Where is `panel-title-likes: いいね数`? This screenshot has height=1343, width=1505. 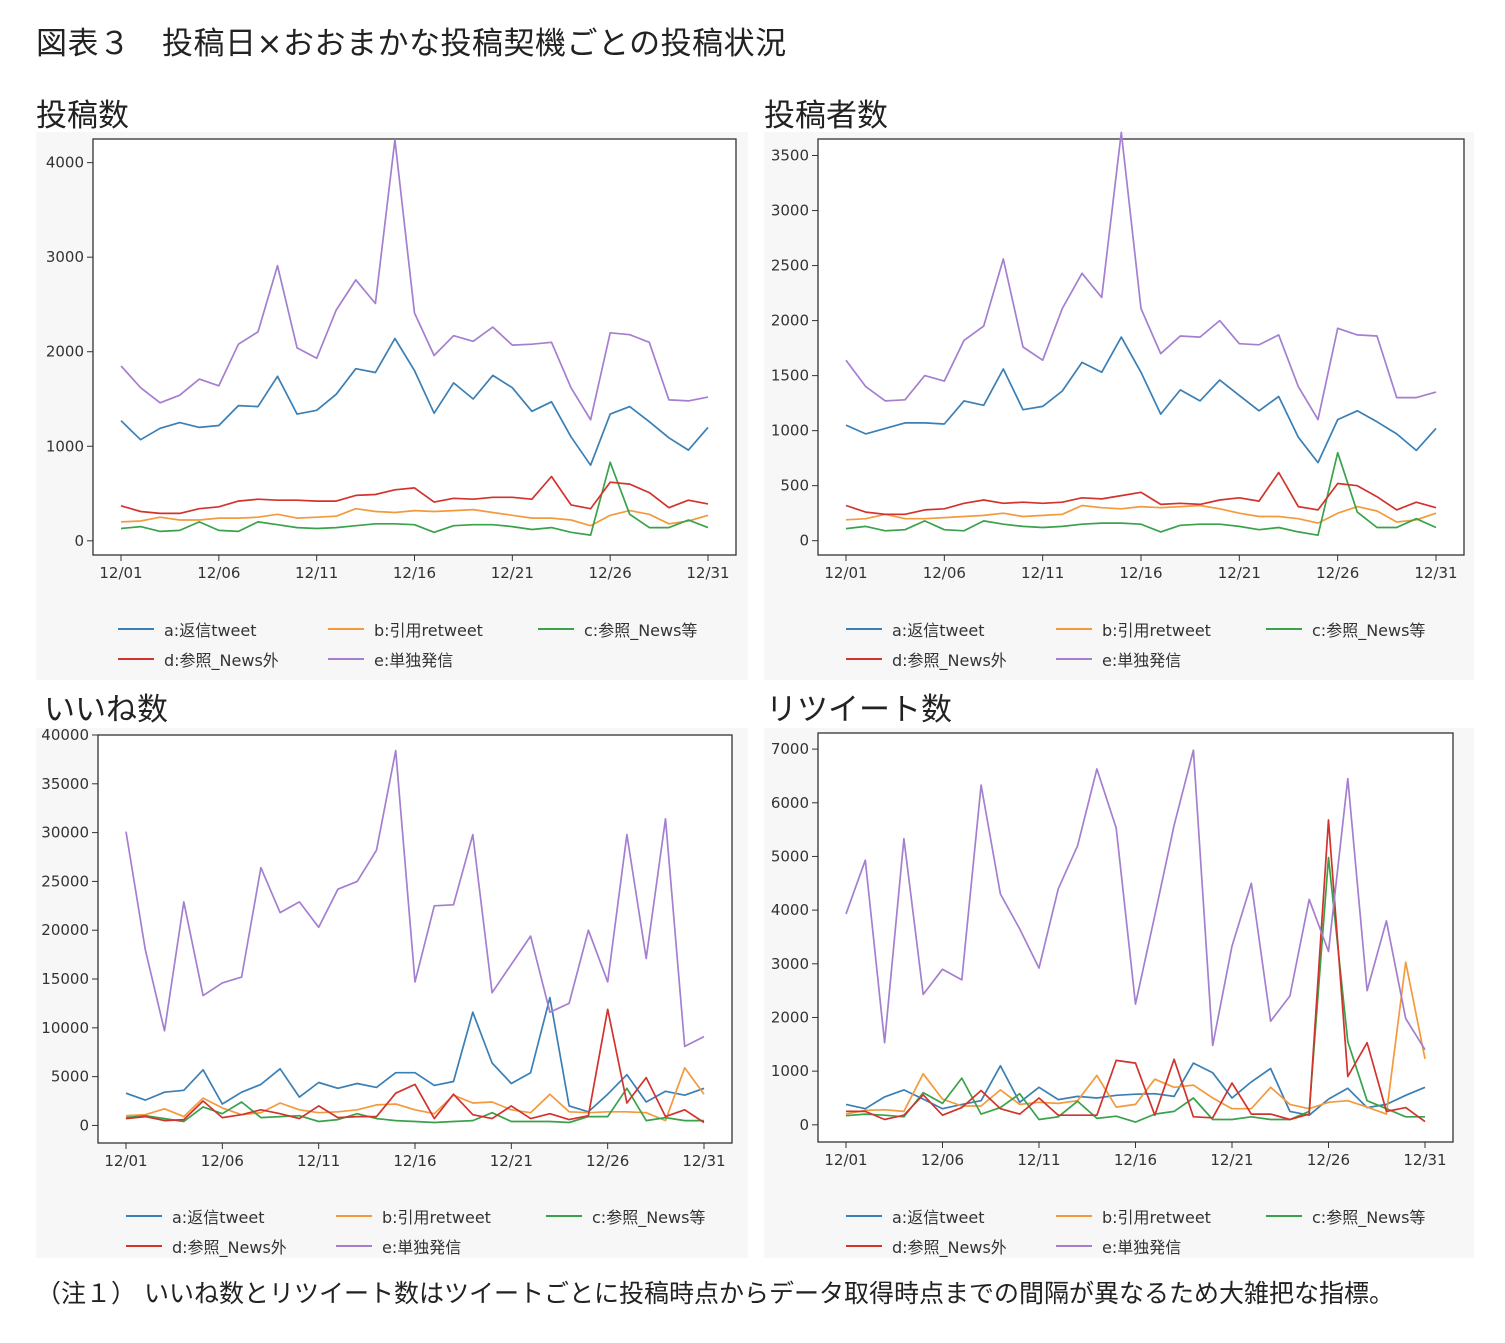 panel-title-likes: いいね数 is located at coordinates (106, 710).